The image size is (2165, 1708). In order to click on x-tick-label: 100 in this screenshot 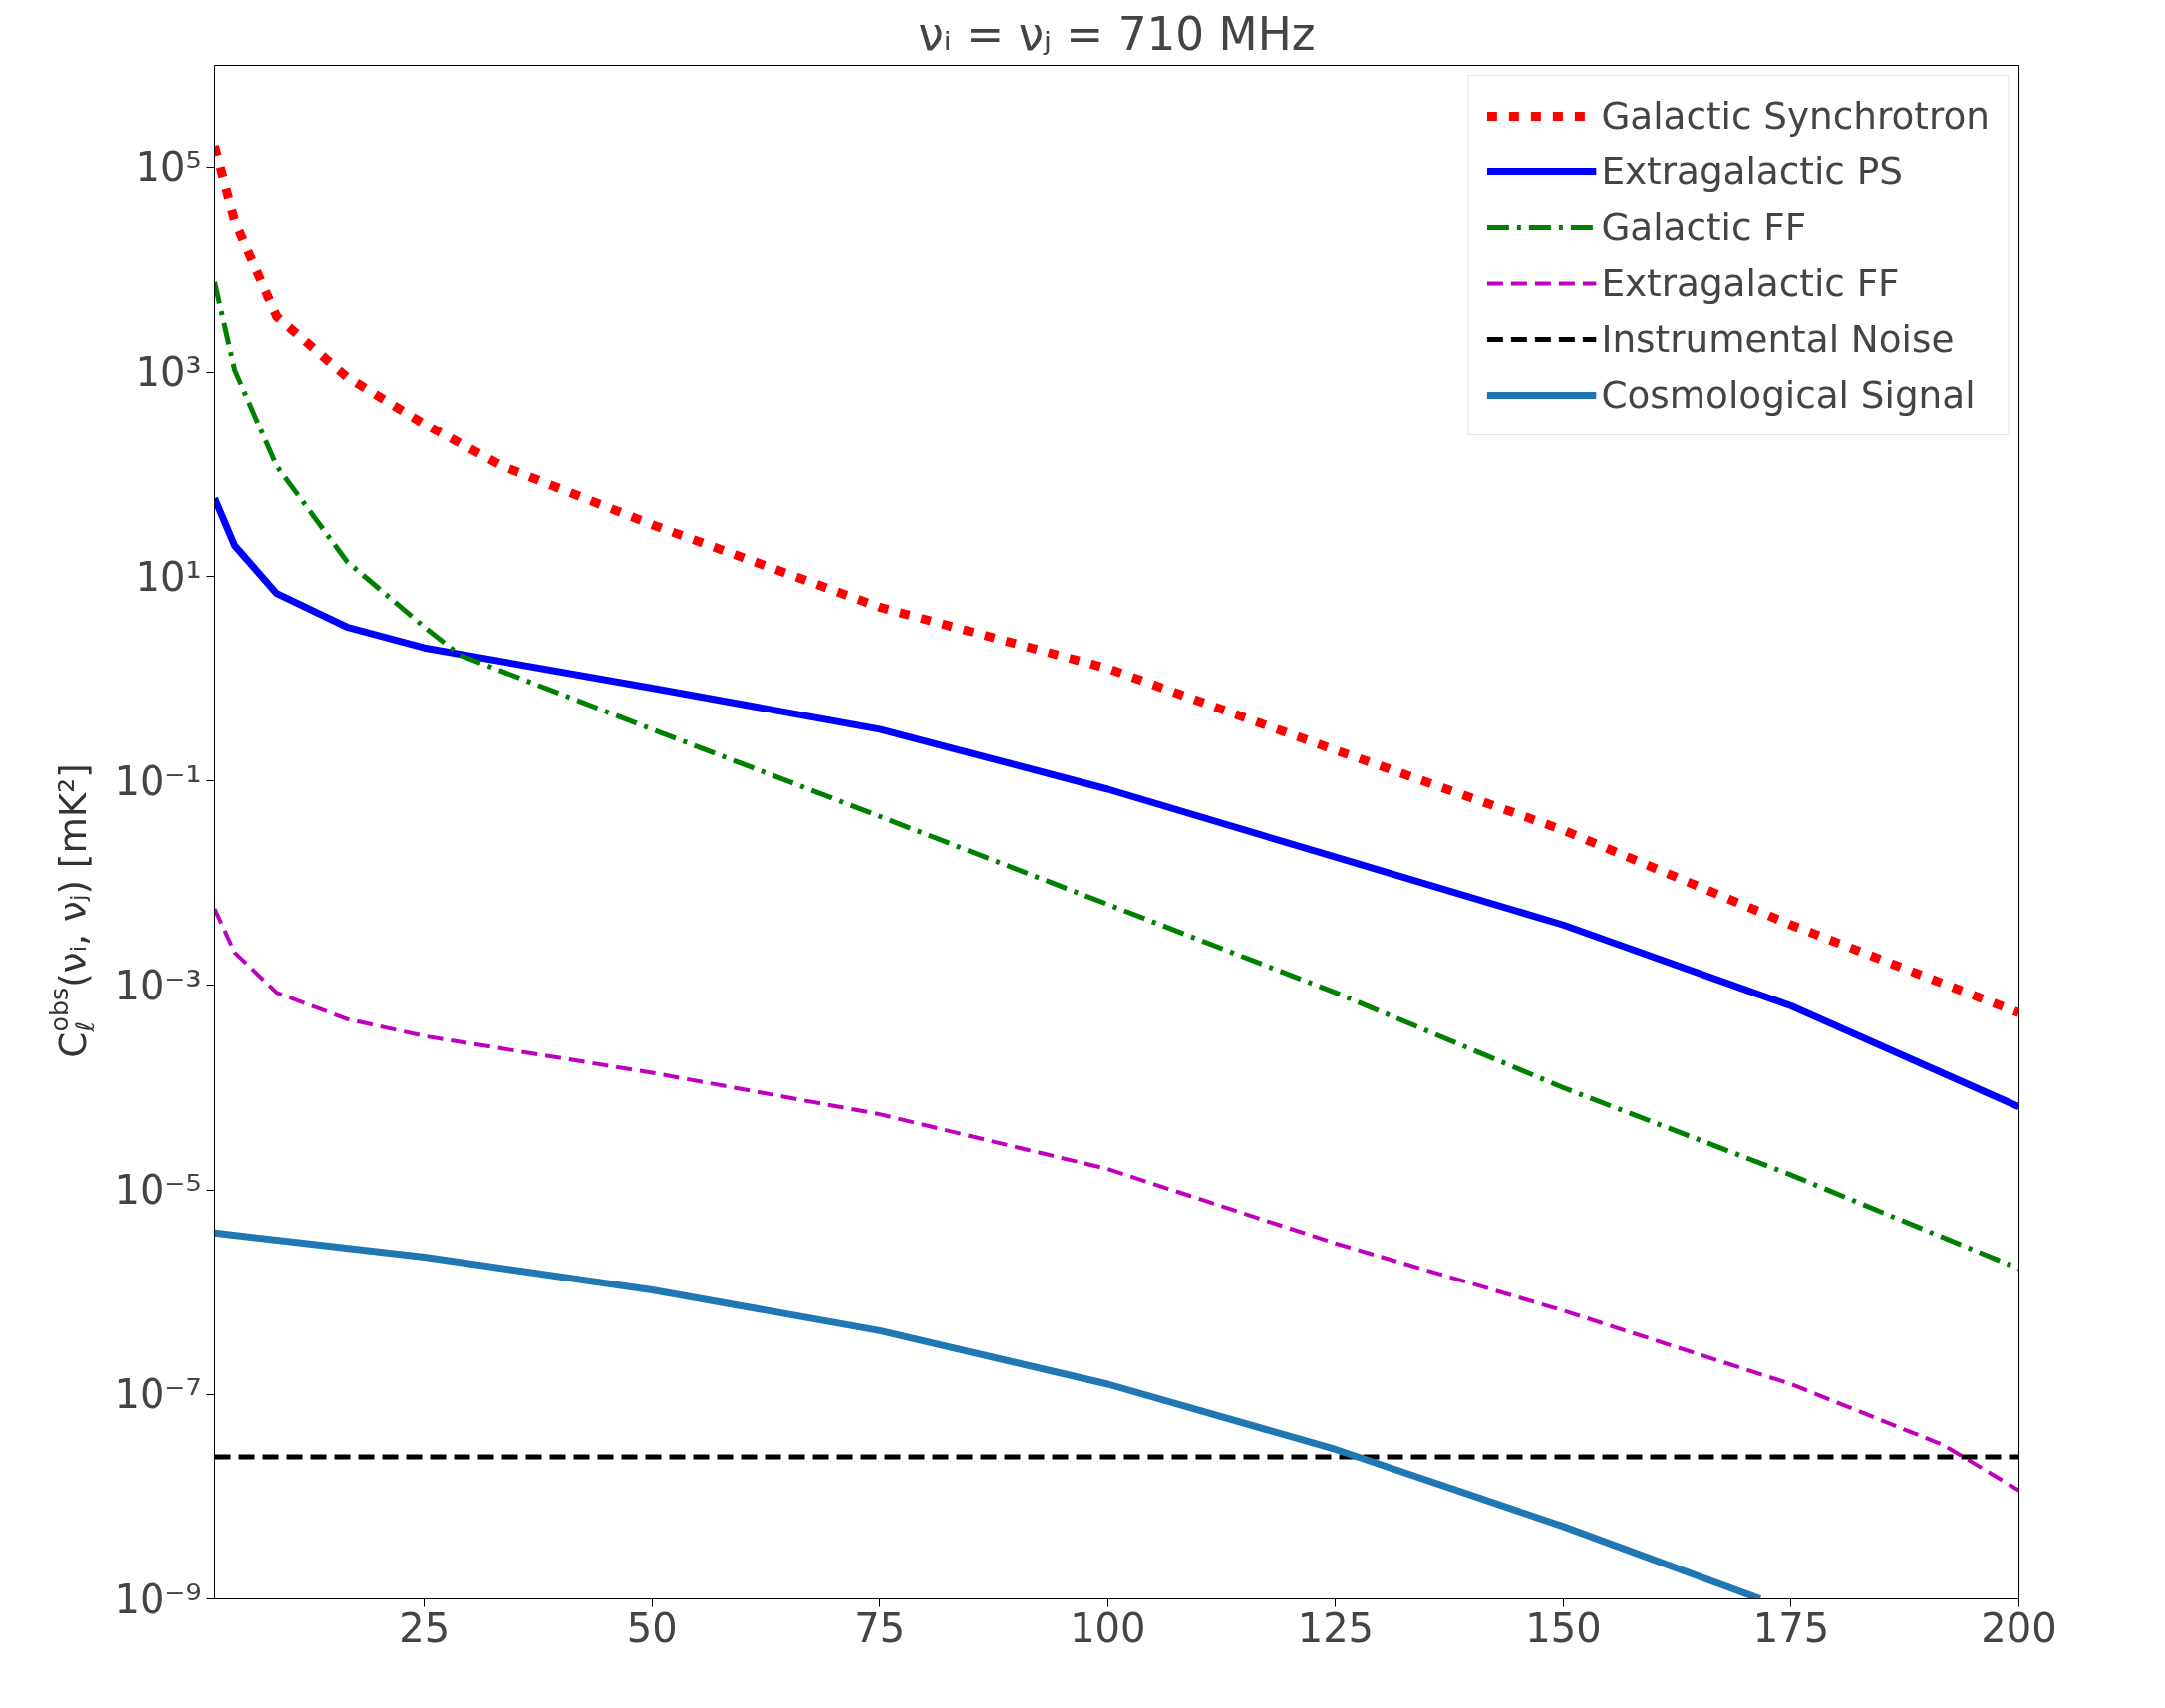, I will do `click(1108, 1627)`.